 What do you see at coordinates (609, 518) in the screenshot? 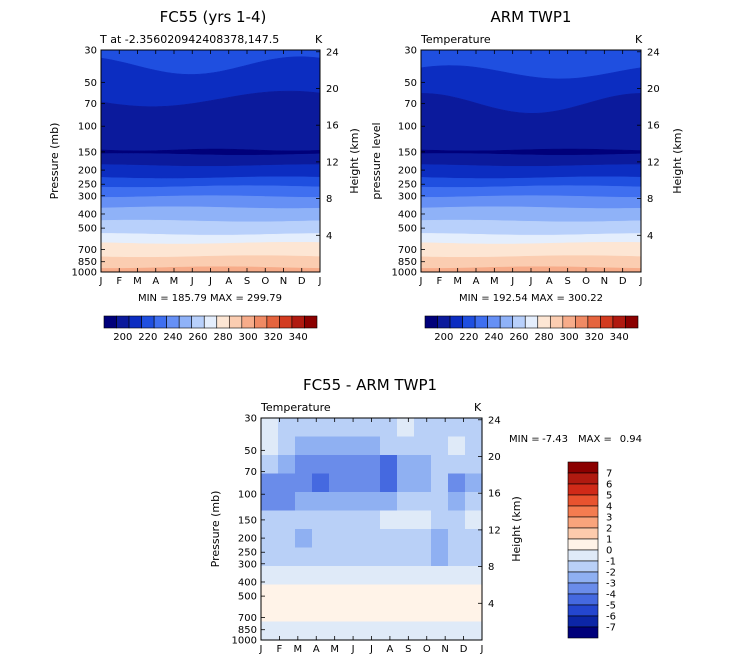
I see `colorbar-label: 3` at bounding box center [609, 518].